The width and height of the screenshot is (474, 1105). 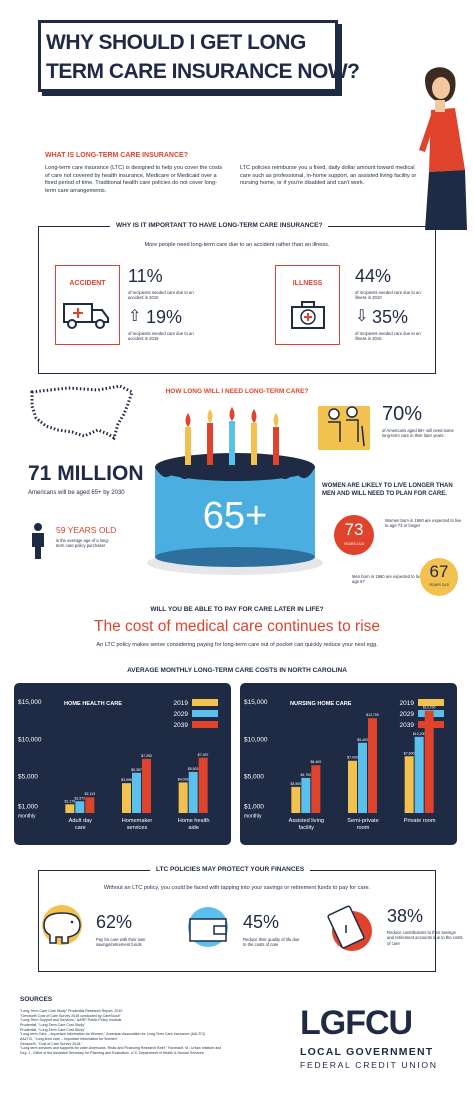 What do you see at coordinates (69, 801) in the screenshot?
I see `bar-value-label: $1,170` at bounding box center [69, 801].